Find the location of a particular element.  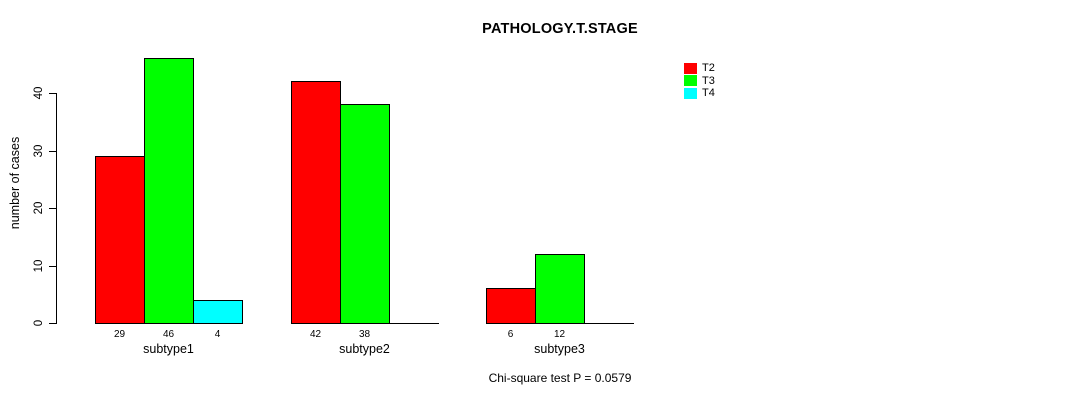

y-tick-label: 0 is located at coordinates (39, 323).